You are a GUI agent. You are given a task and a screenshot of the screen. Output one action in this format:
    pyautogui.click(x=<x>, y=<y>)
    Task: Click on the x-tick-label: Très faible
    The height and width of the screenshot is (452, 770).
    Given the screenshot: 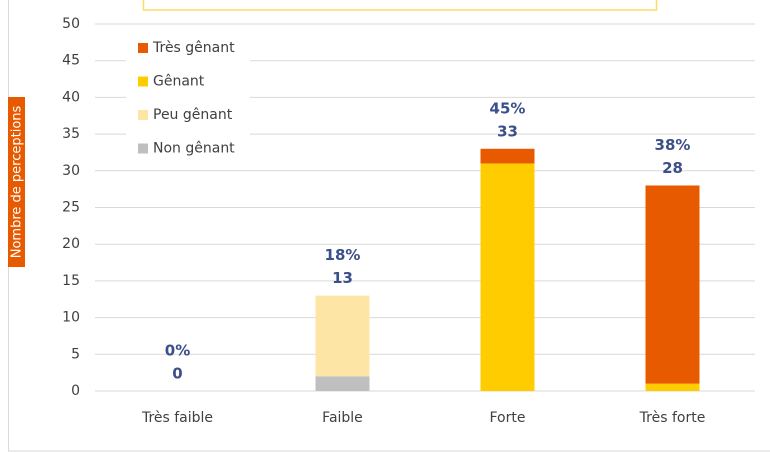 What is the action you would take?
    pyautogui.click(x=177, y=418)
    